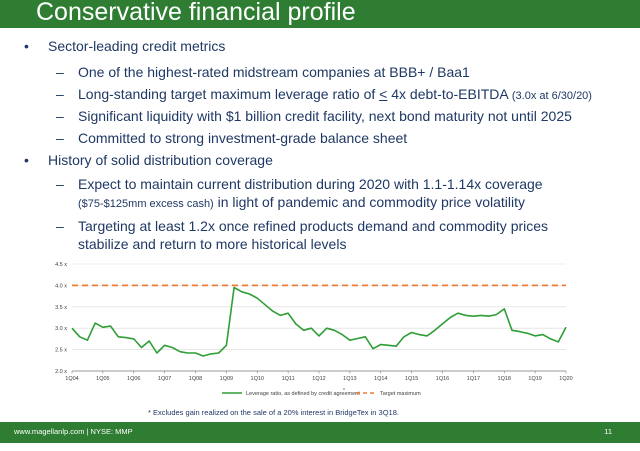 Image resolution: width=640 pixels, height=451 pixels. Describe the element at coordinates (133, 379) in the screenshot. I see `x-tick-label: 1Q06` at that location.